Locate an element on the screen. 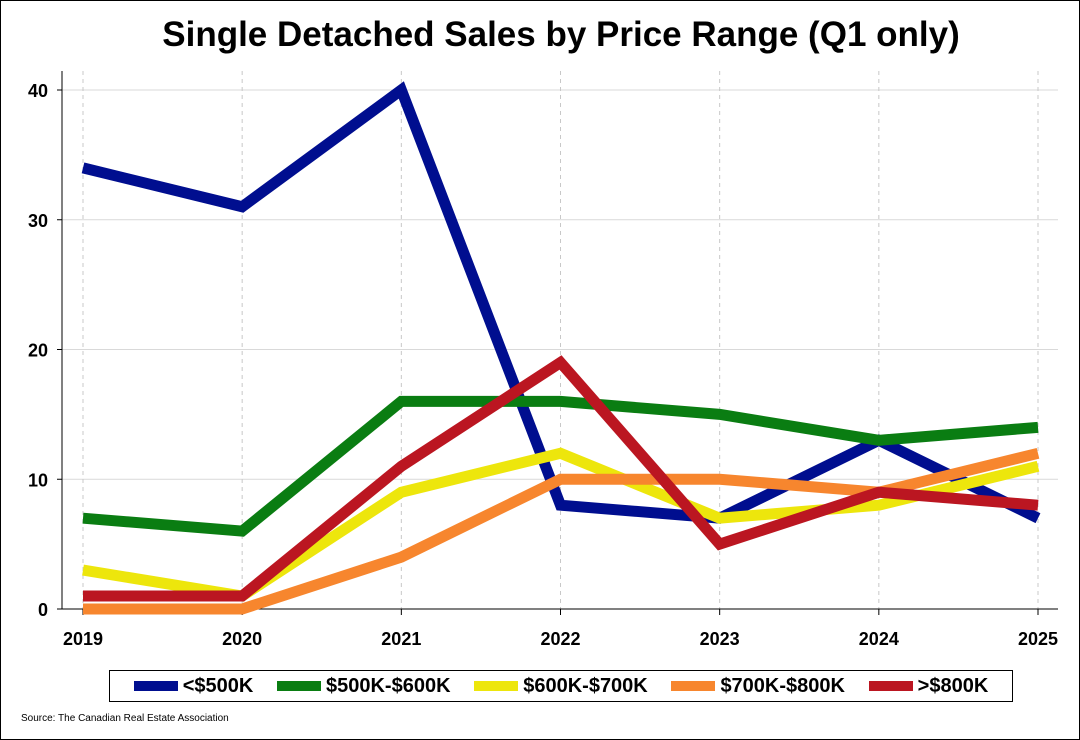  legend-label: $600K-$700K is located at coordinates (585, 685).